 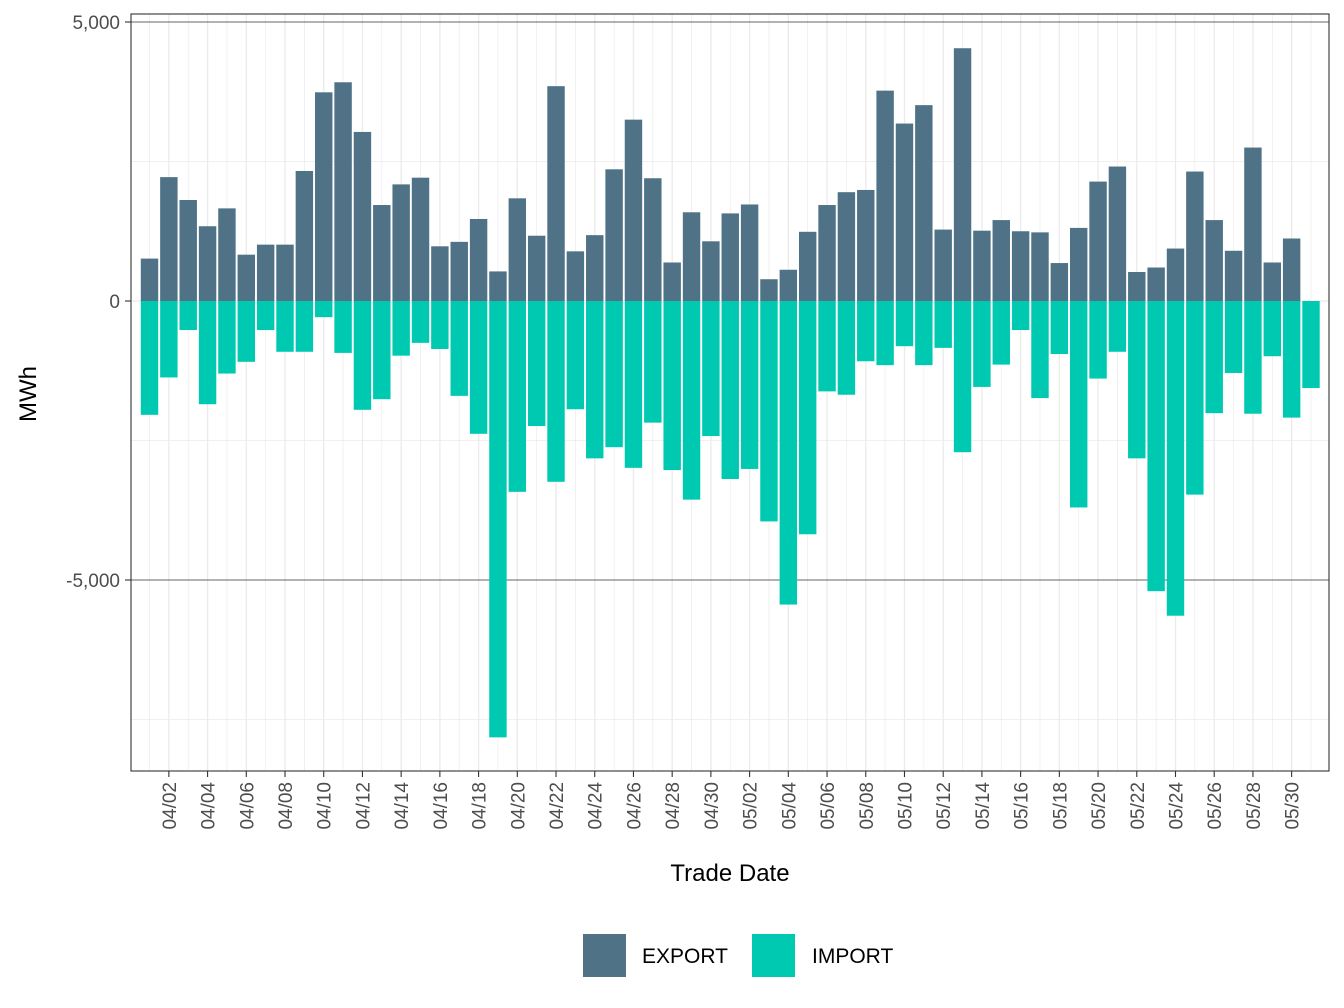 I want to click on y-axis: 5,000 0 -5,000, so click(x=98, y=302).